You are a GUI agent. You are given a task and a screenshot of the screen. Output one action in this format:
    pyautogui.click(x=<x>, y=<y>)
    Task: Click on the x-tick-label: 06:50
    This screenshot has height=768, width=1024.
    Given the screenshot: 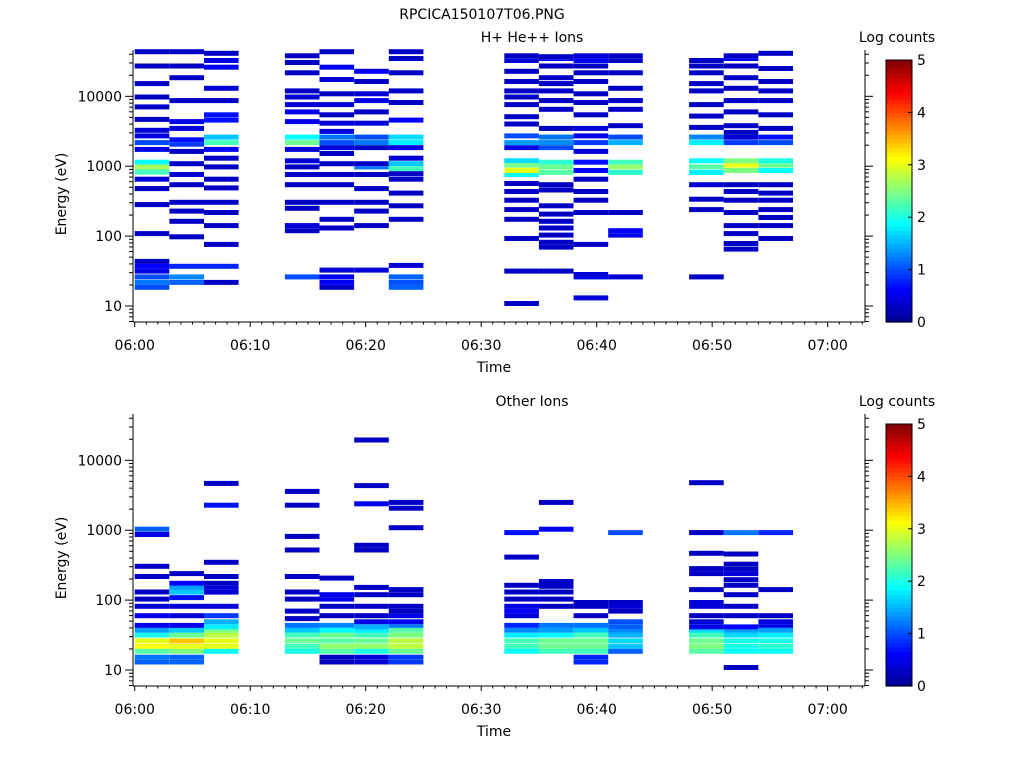 What is the action you would take?
    pyautogui.click(x=712, y=710)
    